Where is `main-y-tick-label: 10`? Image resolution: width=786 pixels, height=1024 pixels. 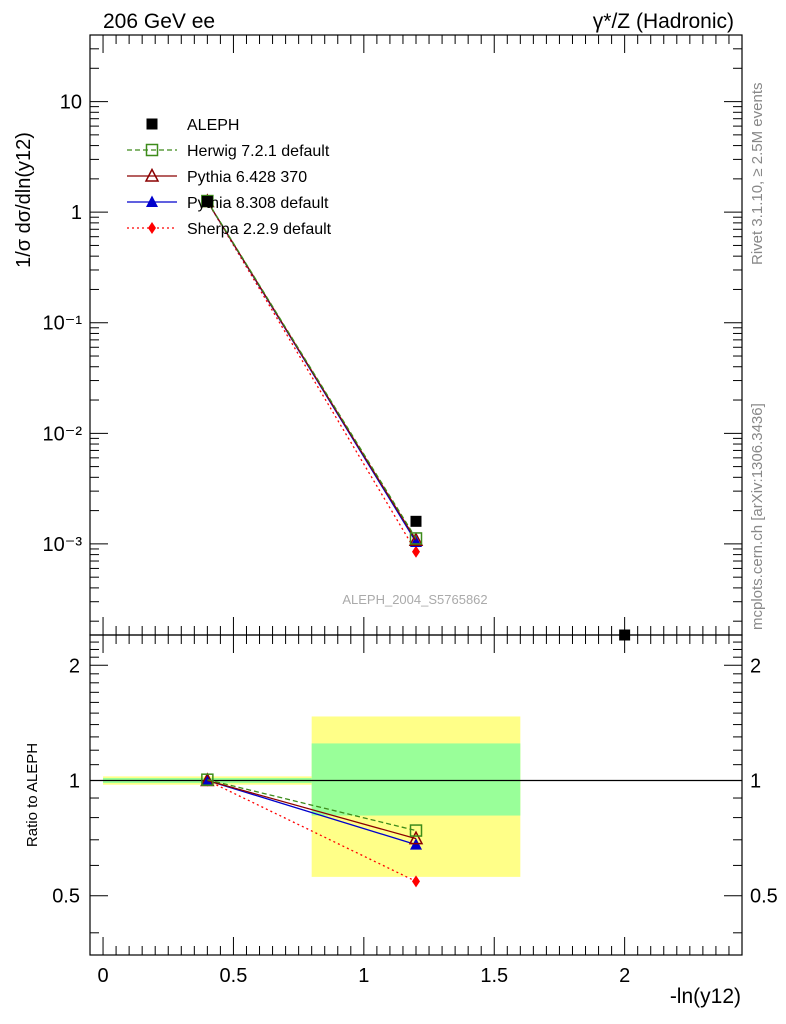 main-y-tick-label: 10 is located at coordinates (71, 103).